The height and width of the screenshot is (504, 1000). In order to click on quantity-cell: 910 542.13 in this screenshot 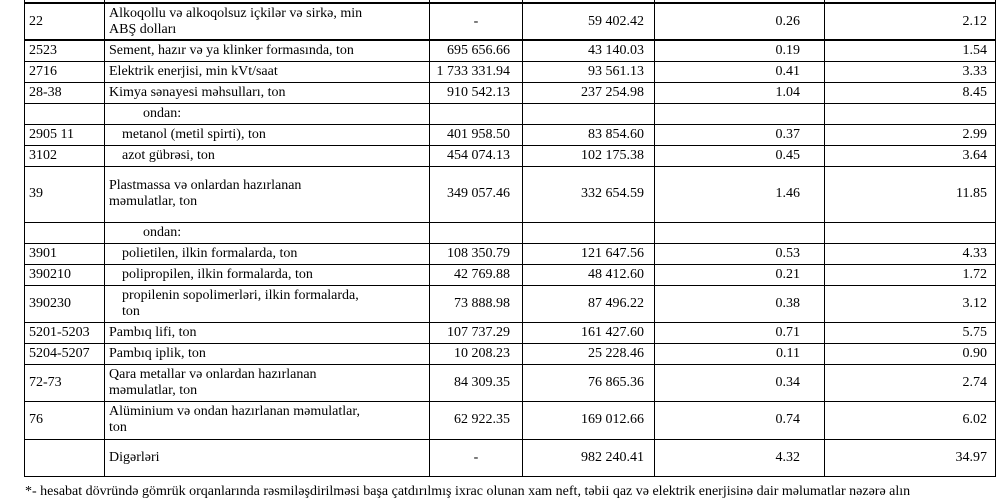, I will do `click(476, 92)`.